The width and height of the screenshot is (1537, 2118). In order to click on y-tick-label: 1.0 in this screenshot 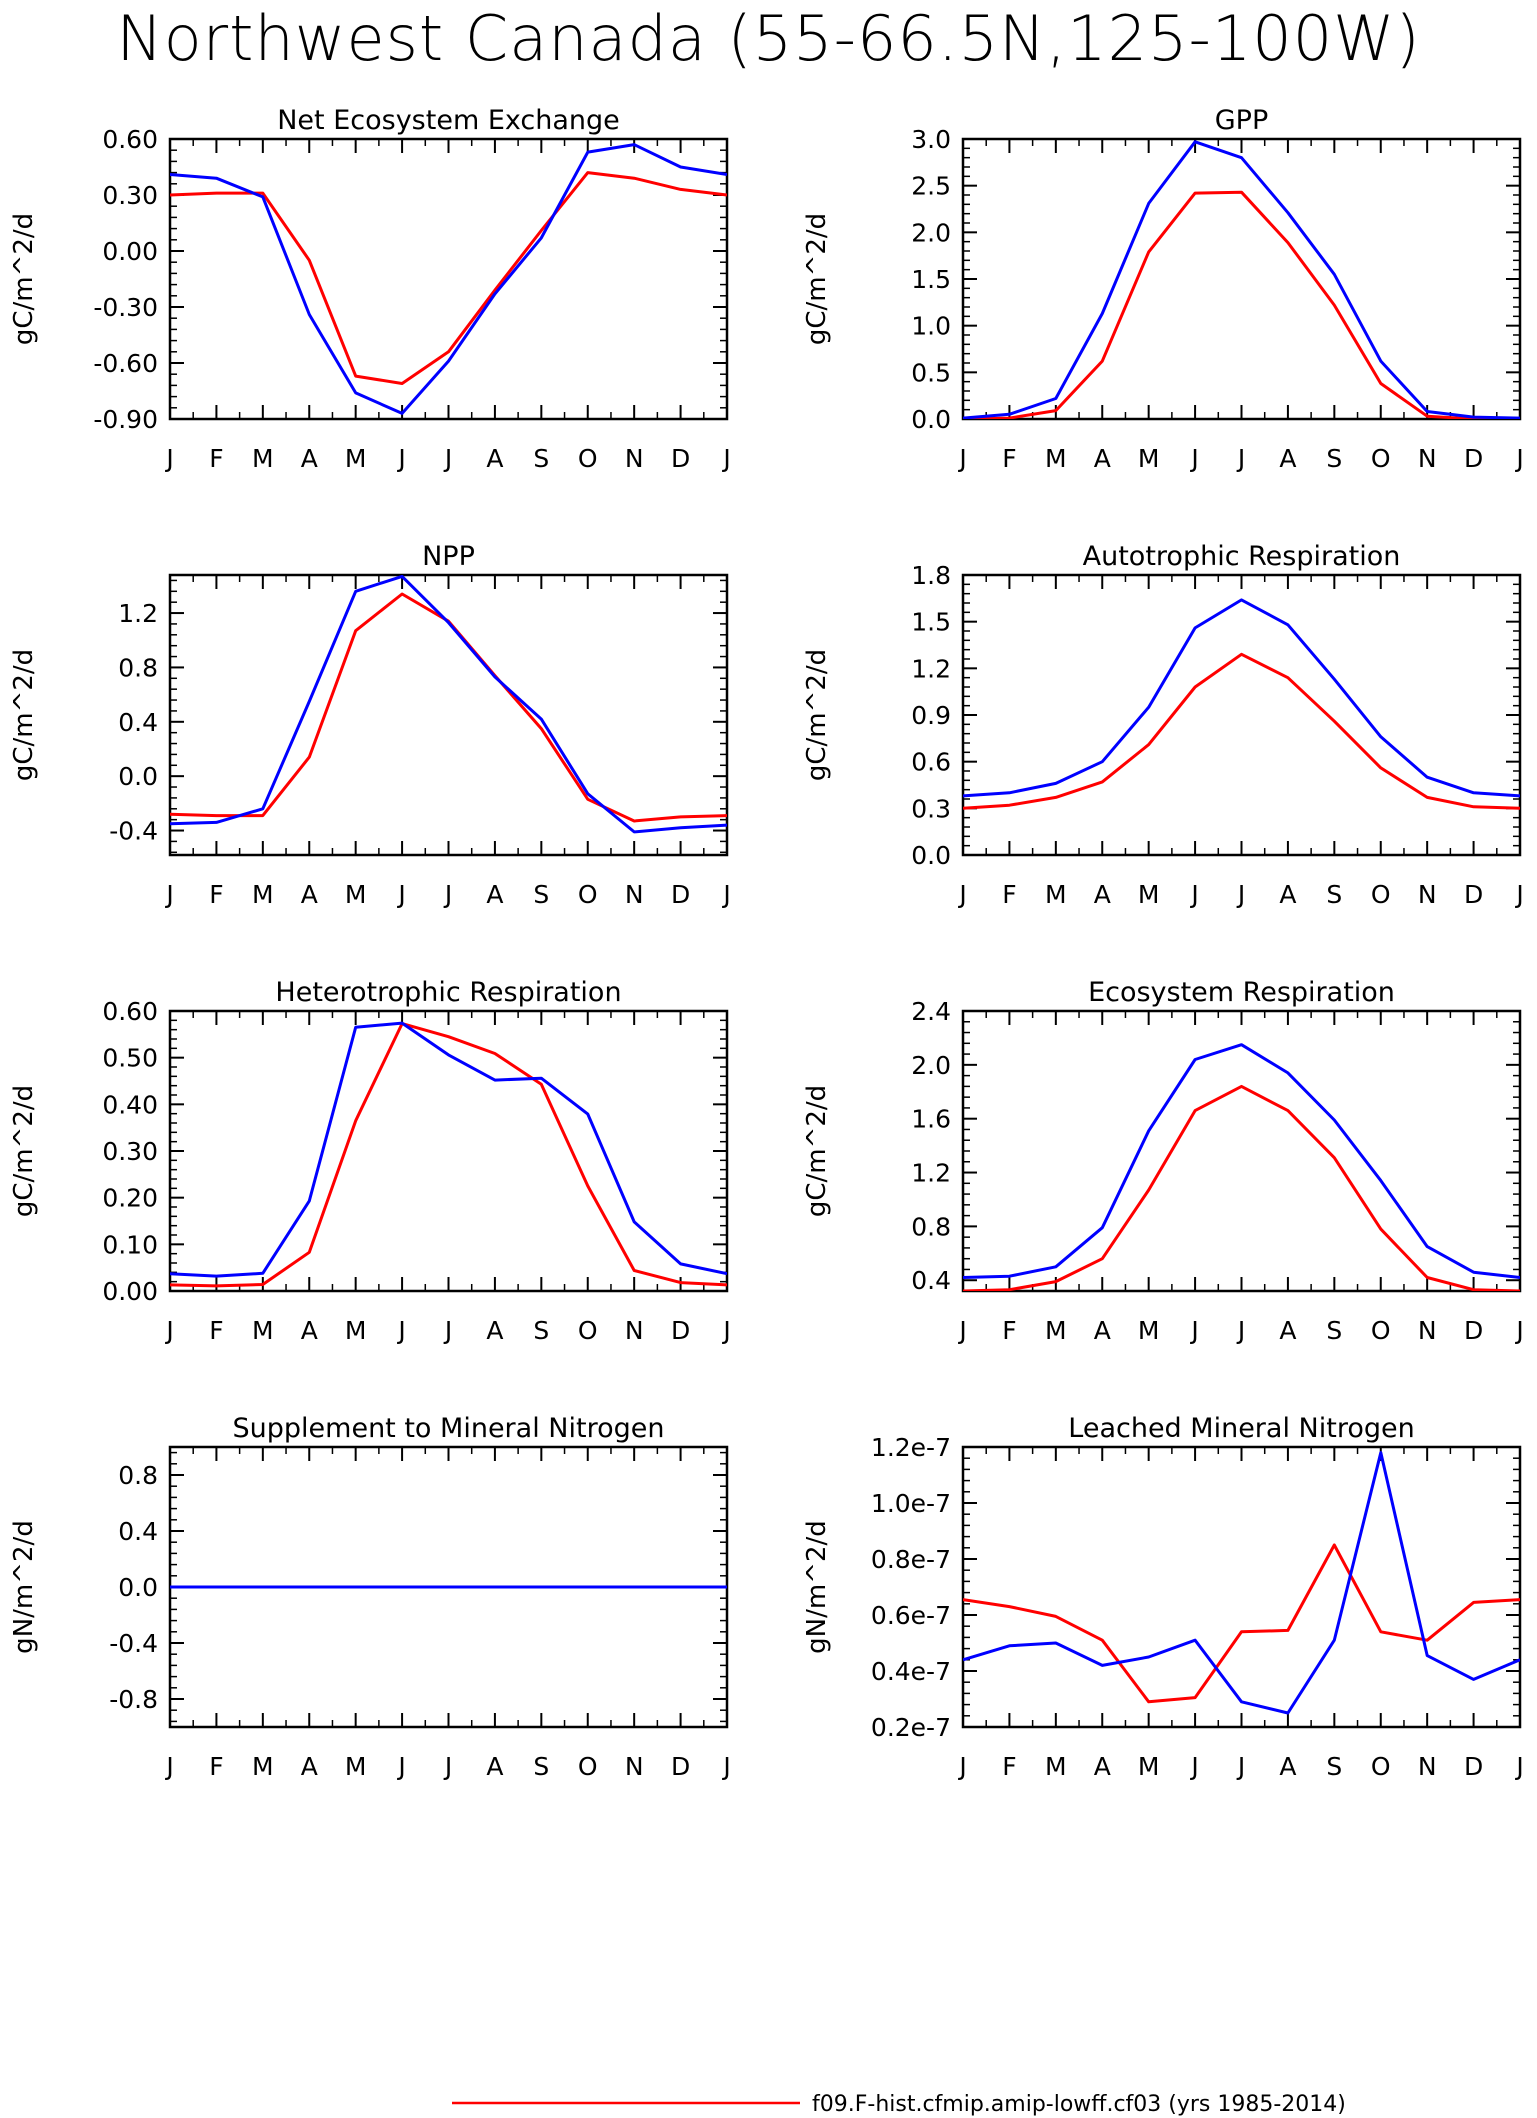, I will do `click(931, 326)`.